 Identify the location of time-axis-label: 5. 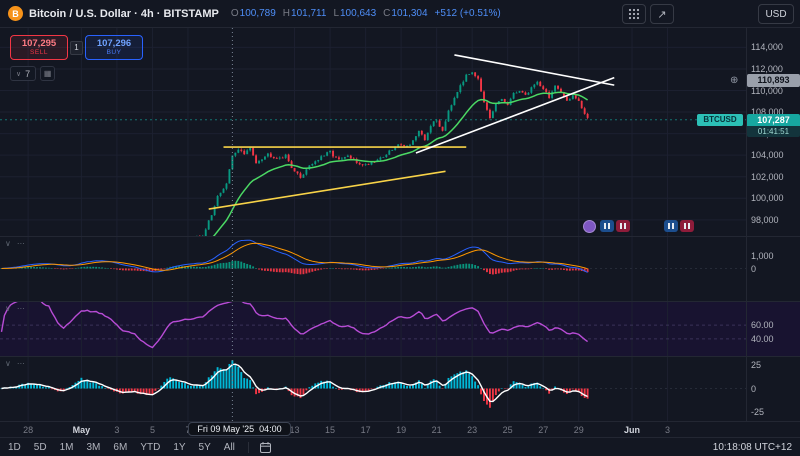
(152, 430).